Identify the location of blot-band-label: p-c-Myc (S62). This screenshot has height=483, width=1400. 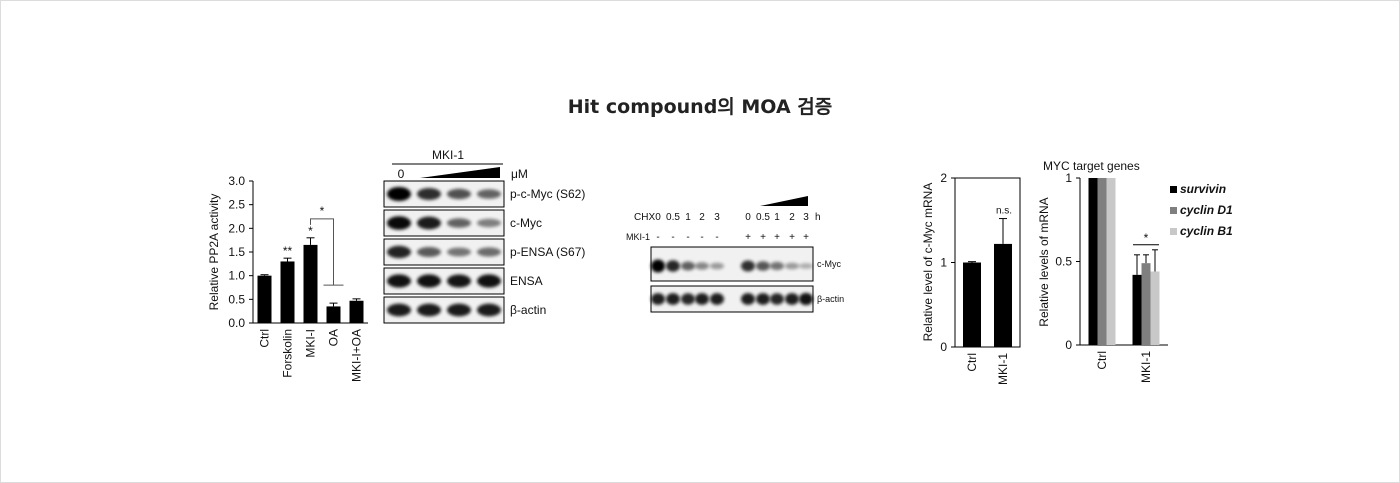
(547, 194).